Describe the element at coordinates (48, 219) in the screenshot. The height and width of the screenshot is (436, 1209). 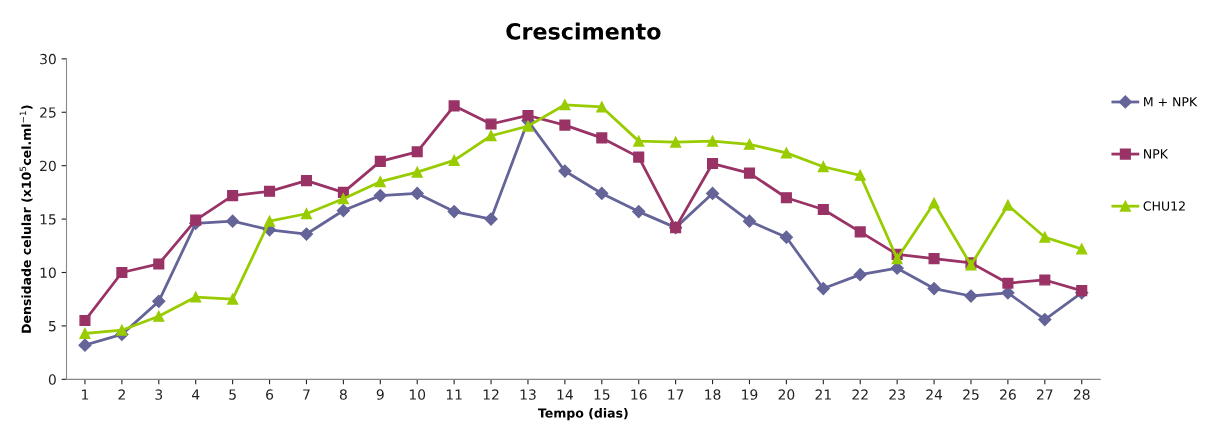
I see `y-tick-label: 15` at that location.